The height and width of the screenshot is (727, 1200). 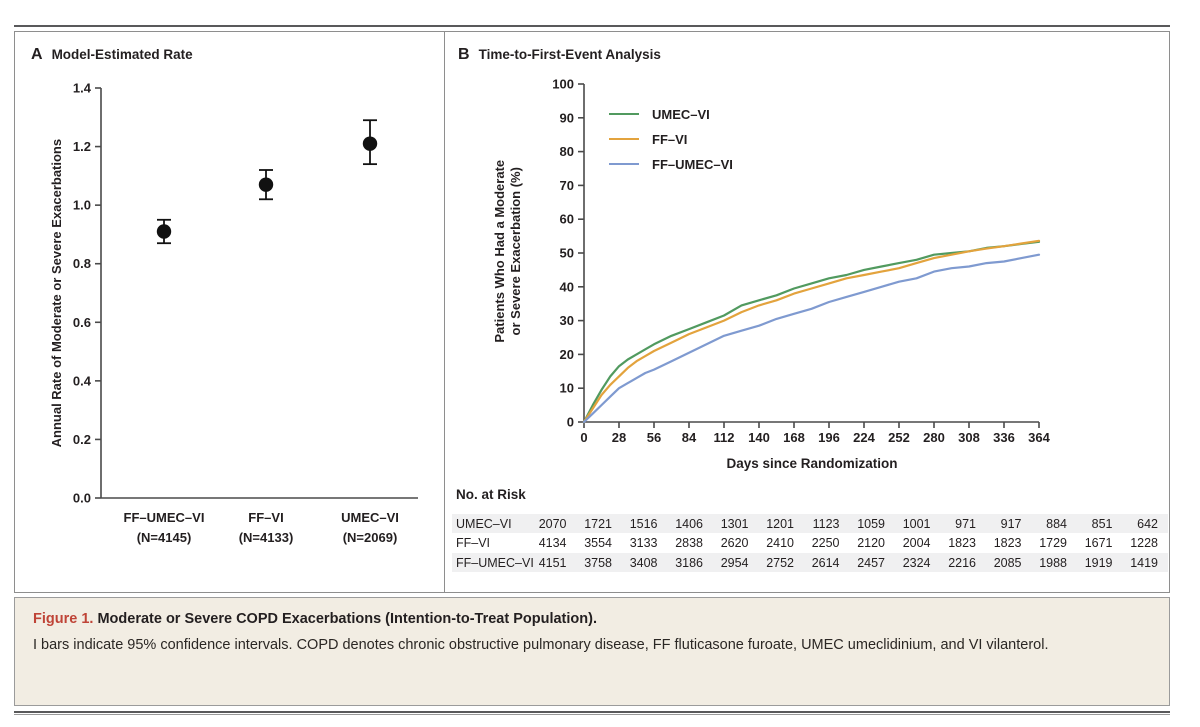 I want to click on risk-value-cell: 884, so click(x=1056, y=523).